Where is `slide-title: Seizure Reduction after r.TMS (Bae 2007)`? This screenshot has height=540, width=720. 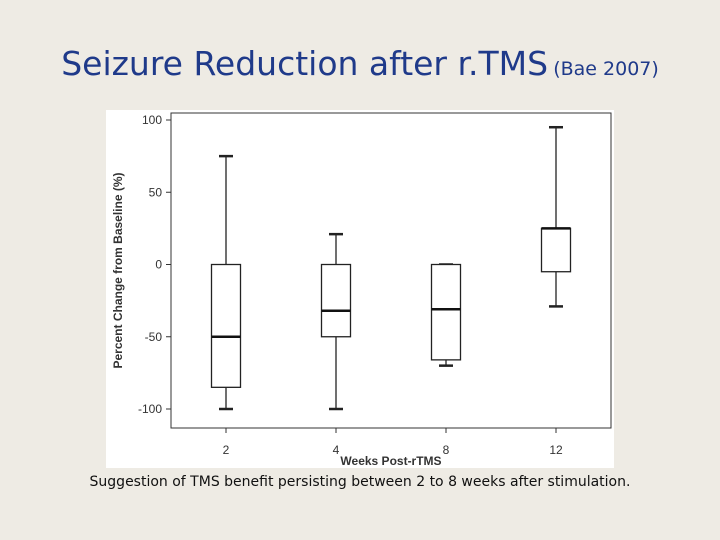
slide-title: Seizure Reduction after r.TMS (Bae 2007) is located at coordinates (360, 63).